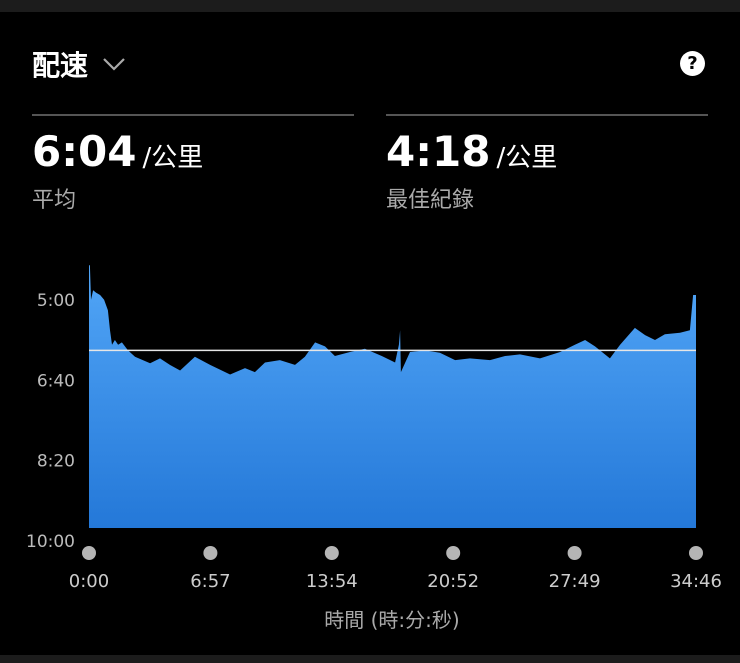  Describe the element at coordinates (114, 64) in the screenshot. I see `chevron-down-icon` at that location.